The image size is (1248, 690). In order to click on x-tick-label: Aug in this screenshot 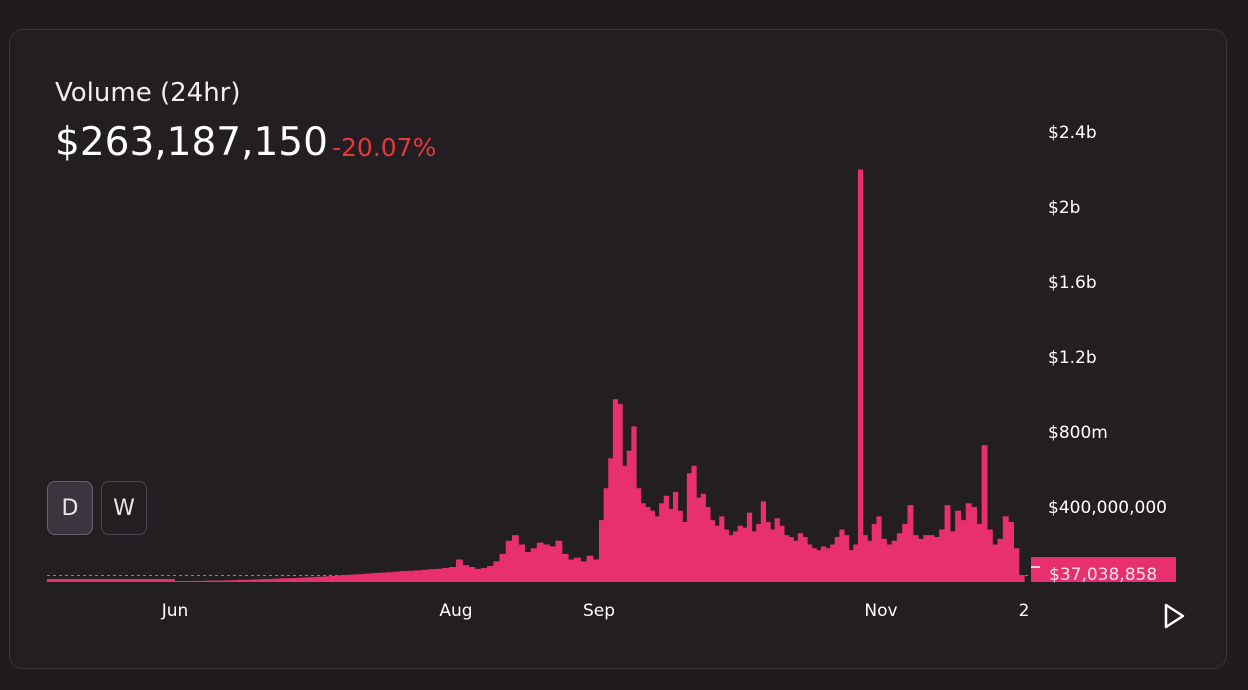, I will do `click(455, 611)`.